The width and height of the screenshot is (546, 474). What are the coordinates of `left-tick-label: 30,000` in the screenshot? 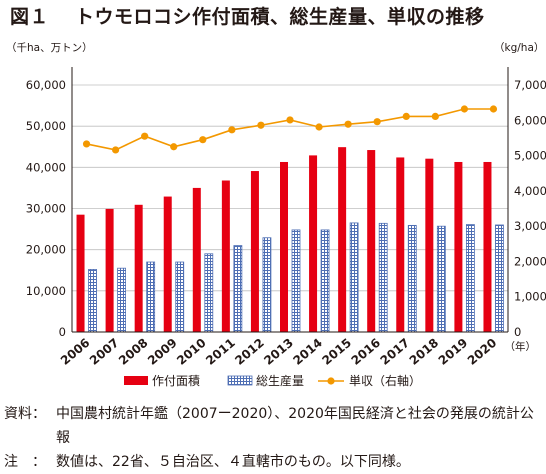 It's located at (46, 209).